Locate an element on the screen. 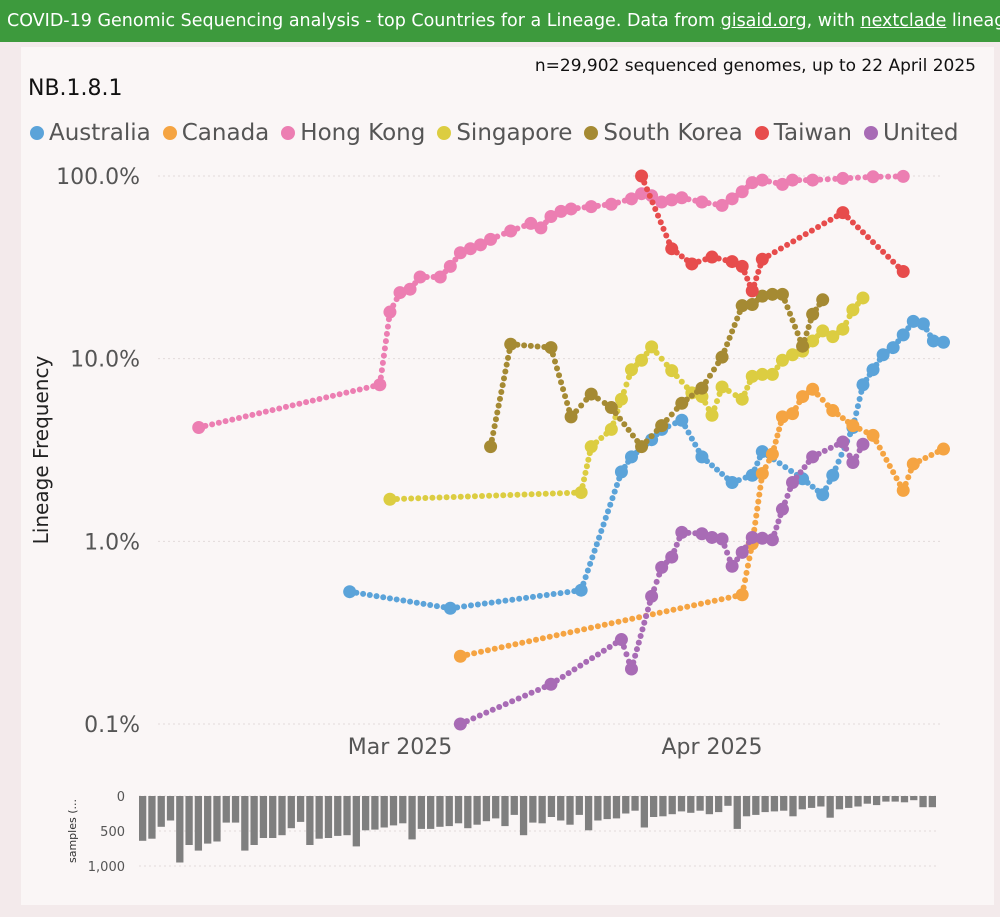 The height and width of the screenshot is (917, 1000). legend-item-hong-kong: Hong Kong is located at coordinates (353, 133).